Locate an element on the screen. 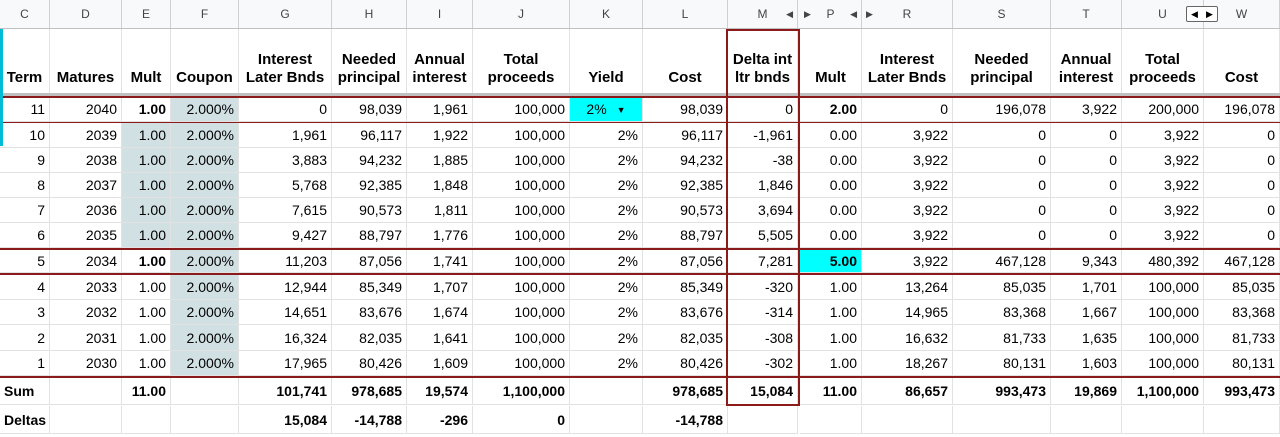 This screenshot has height=437, width=1280. cell-needed-principal2: 467,128 is located at coordinates (1002, 261).